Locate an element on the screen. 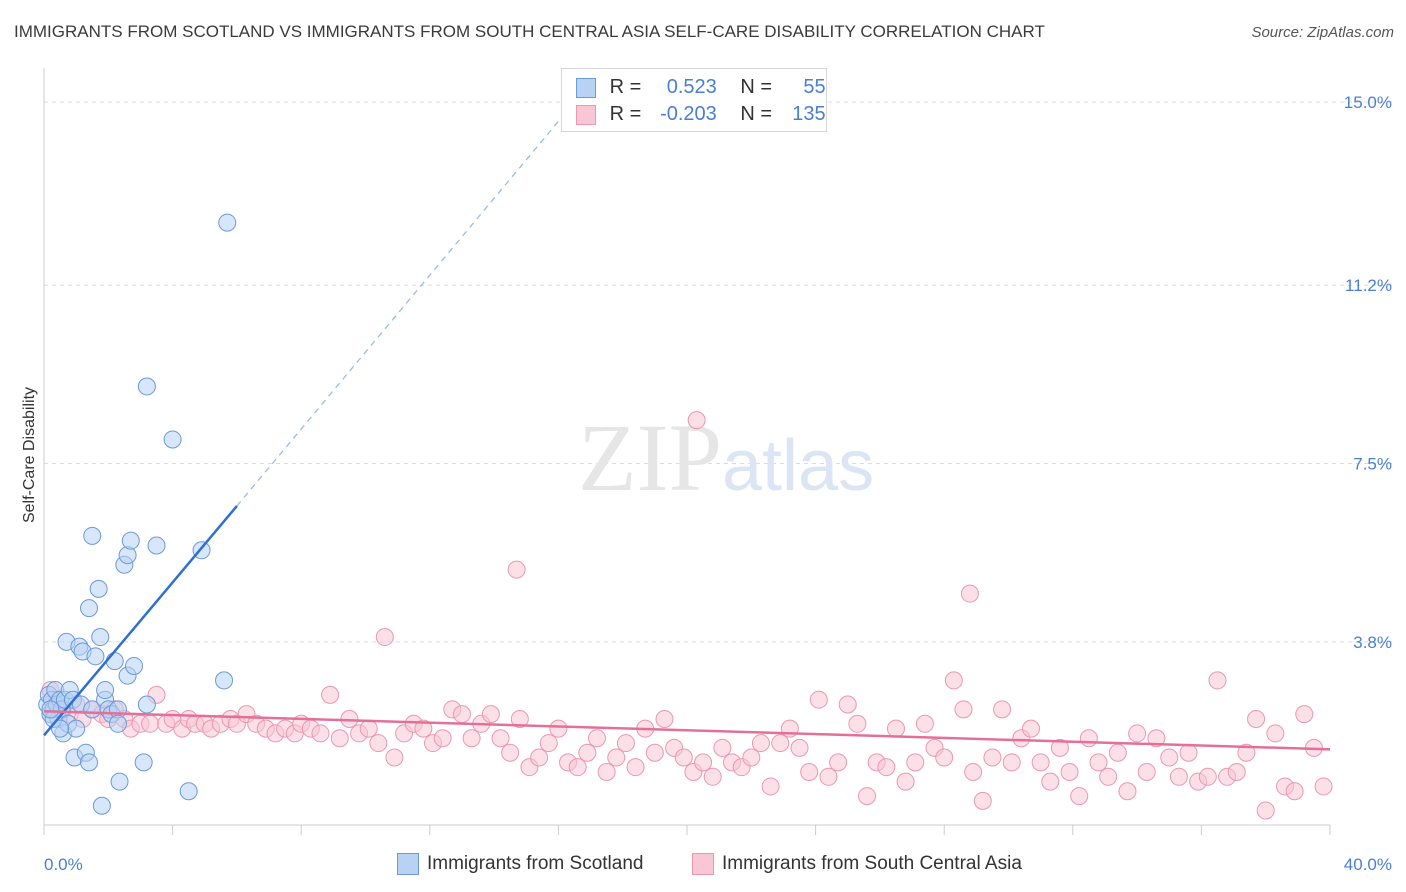  x-tick-label: 0.0% is located at coordinates (63, 864).